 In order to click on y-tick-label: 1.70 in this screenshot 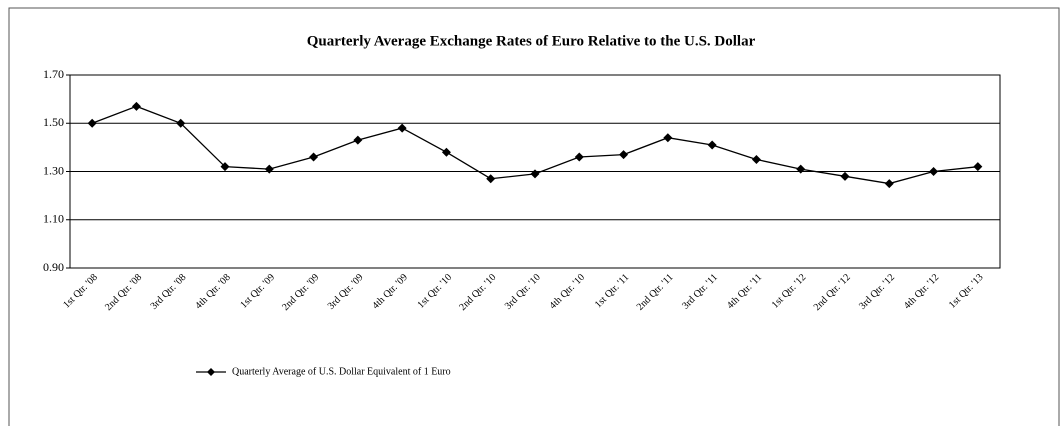, I will do `click(53, 74)`.